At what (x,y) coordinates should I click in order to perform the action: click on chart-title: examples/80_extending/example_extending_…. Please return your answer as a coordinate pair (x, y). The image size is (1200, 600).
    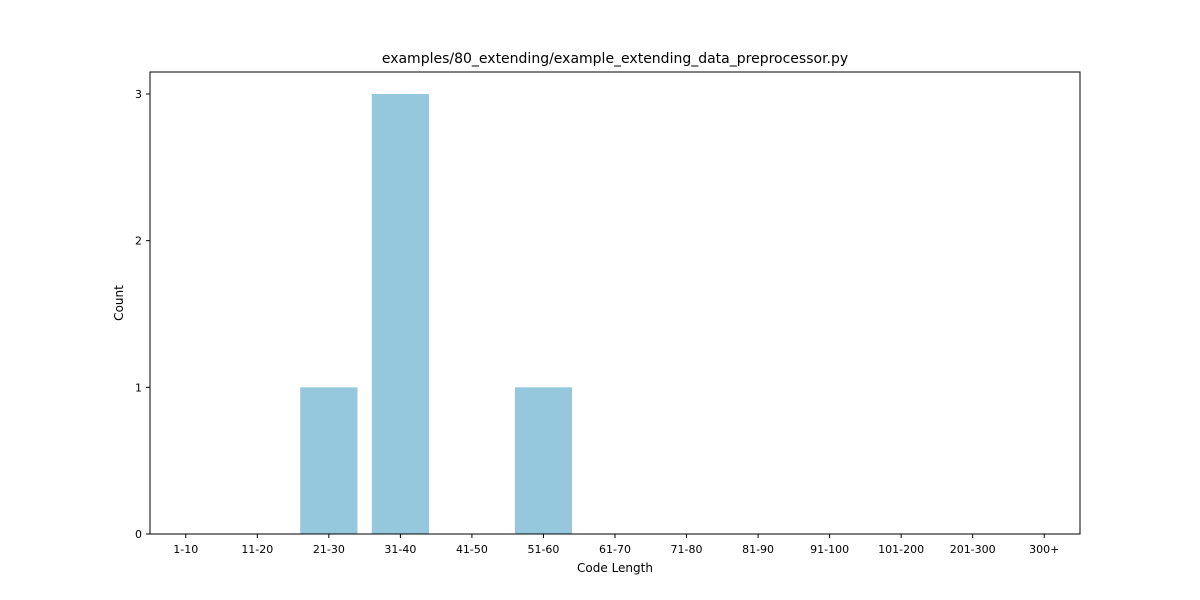
    Looking at the image, I should click on (615, 59).